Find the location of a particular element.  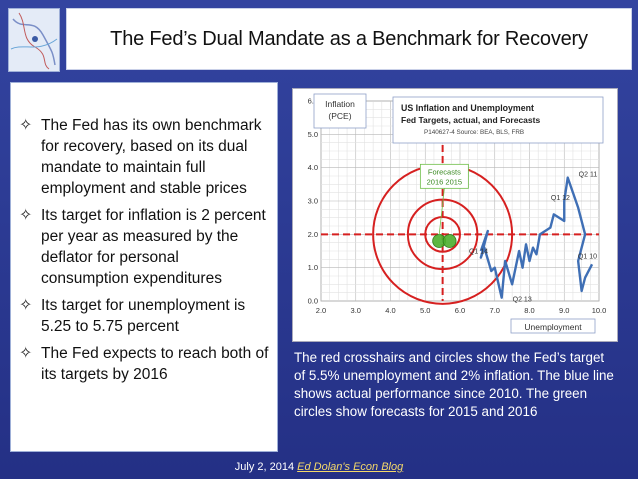

x-axis-label: Unemployment is located at coordinates (553, 327).